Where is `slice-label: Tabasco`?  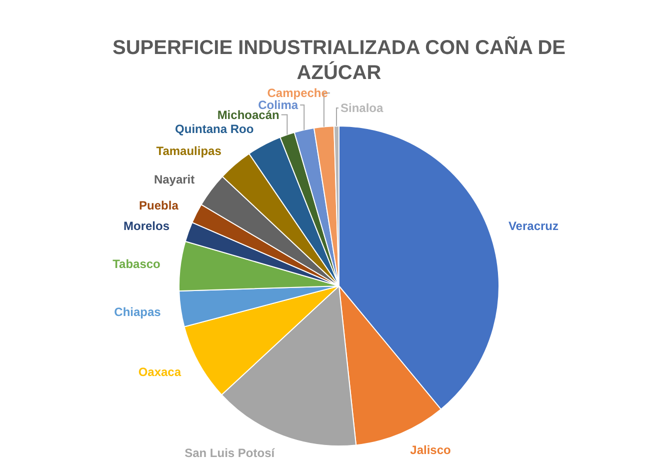 slice-label: Tabasco is located at coordinates (136, 263).